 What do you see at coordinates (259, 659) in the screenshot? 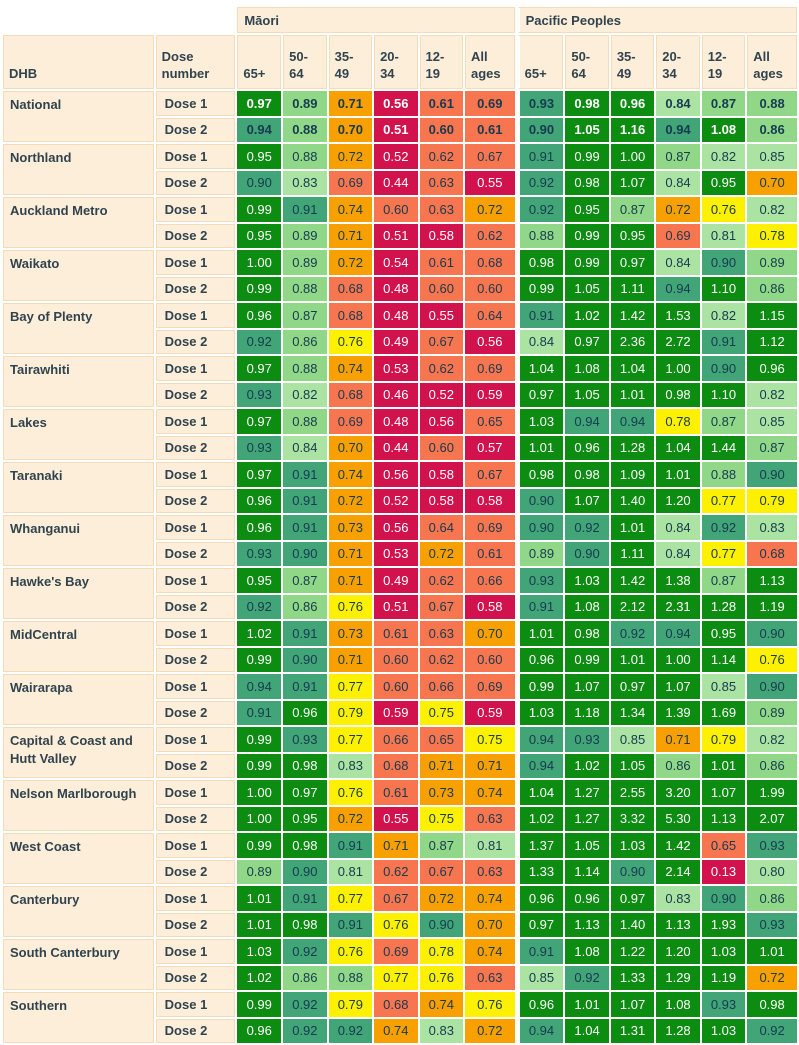
I see `value-cell: 0.99` at bounding box center [259, 659].